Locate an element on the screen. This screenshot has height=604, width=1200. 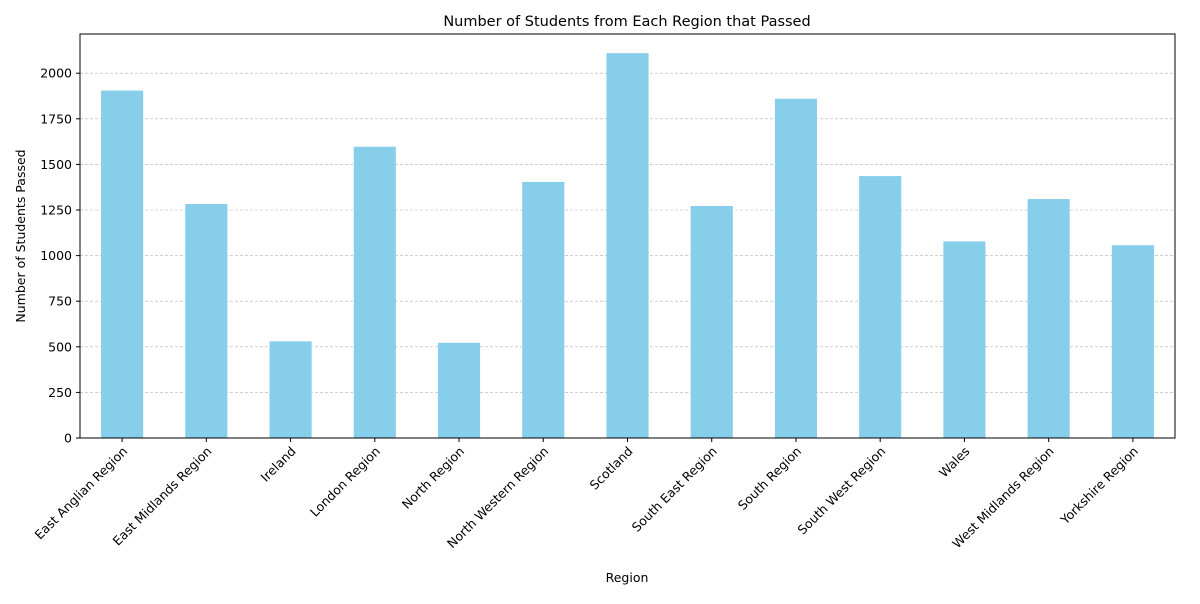
y-tick-label: 250 is located at coordinates (60, 392).